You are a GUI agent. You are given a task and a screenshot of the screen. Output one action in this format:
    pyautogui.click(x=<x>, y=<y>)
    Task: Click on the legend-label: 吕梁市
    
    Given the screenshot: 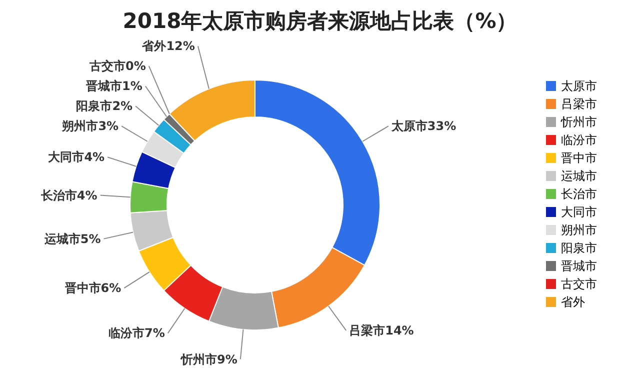 What is the action you would take?
    pyautogui.click(x=579, y=104)
    